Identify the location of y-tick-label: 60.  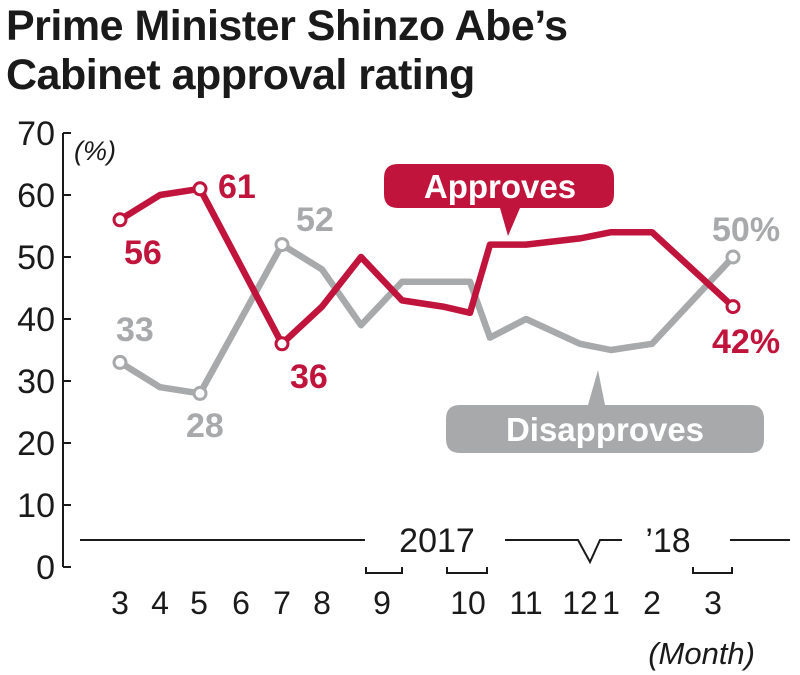
(36, 196).